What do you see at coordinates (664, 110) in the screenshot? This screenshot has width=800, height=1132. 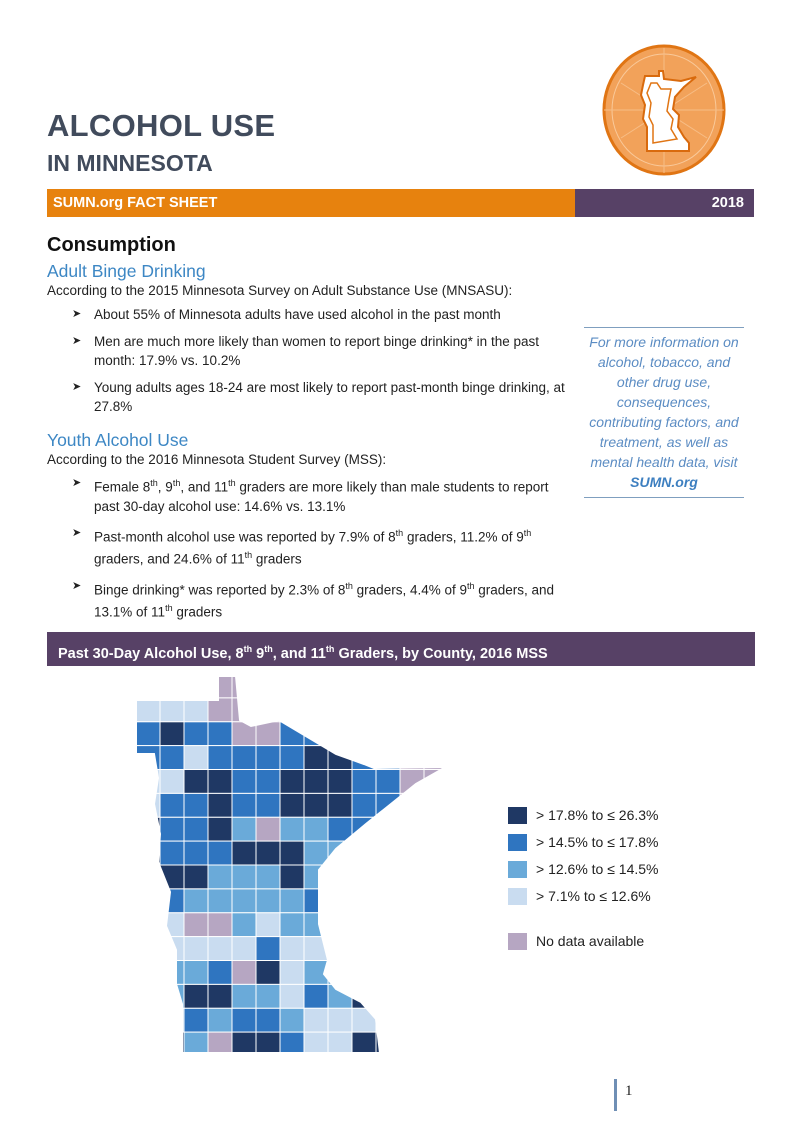 I see `minnesota-logo-icon` at bounding box center [664, 110].